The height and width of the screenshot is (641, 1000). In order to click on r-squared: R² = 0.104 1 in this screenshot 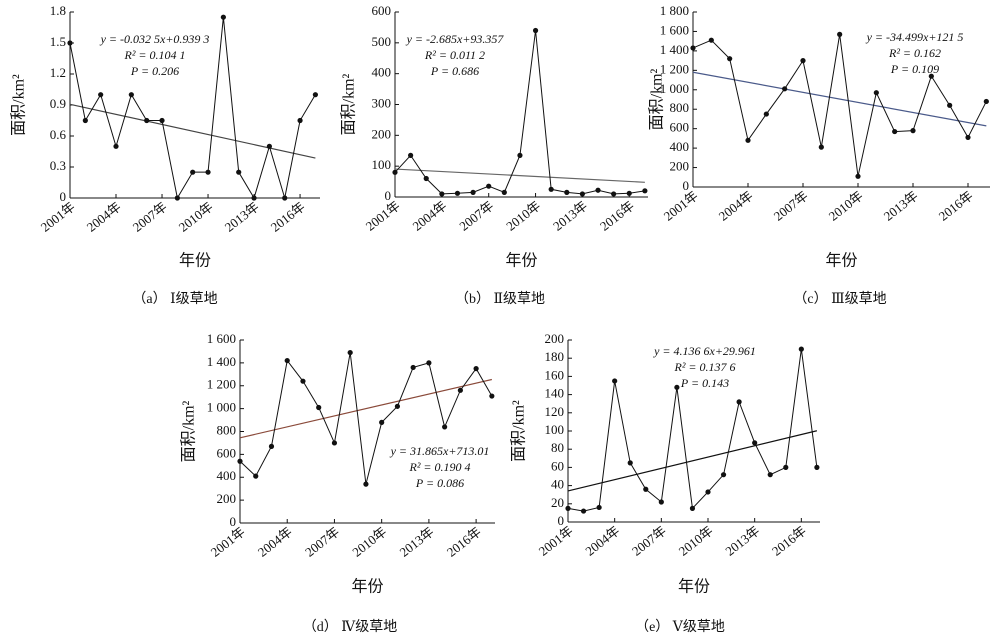, I will do `click(154, 55)`.